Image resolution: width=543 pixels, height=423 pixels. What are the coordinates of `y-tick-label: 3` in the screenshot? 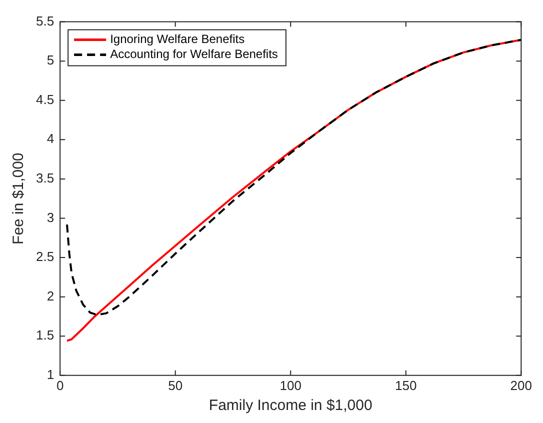 It's located at (50, 217).